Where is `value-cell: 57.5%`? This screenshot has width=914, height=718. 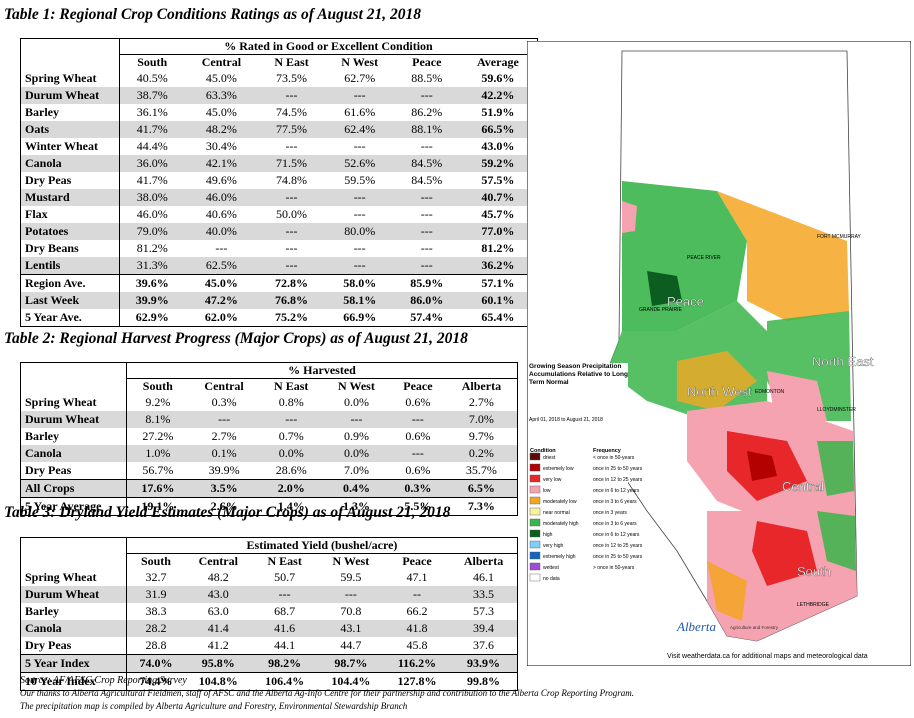 value-cell: 57.5% is located at coordinates (498, 180).